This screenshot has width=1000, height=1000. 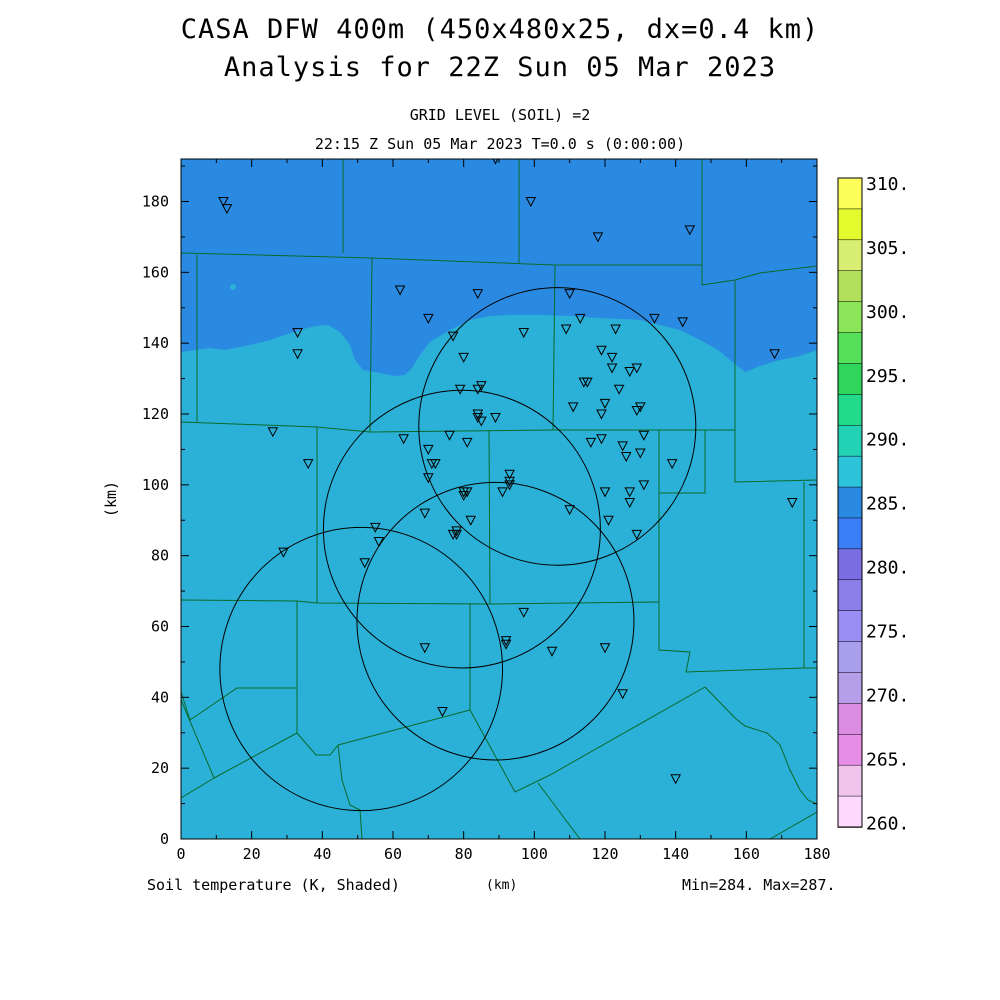 What do you see at coordinates (502, 885) in the screenshot?
I see `x-axis-label: (km)` at bounding box center [502, 885].